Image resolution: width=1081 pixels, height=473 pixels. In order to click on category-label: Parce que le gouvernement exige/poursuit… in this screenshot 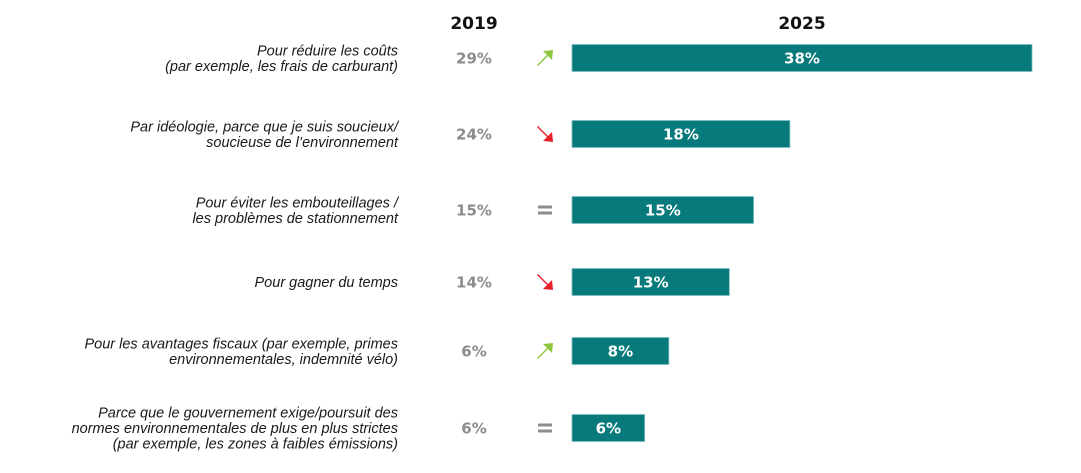, I will do `click(235, 429)`.